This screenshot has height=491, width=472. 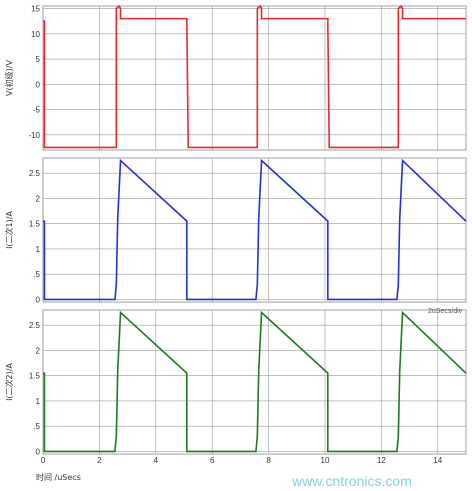 I want to click on y-tick-label: 5, so click(x=38, y=59).